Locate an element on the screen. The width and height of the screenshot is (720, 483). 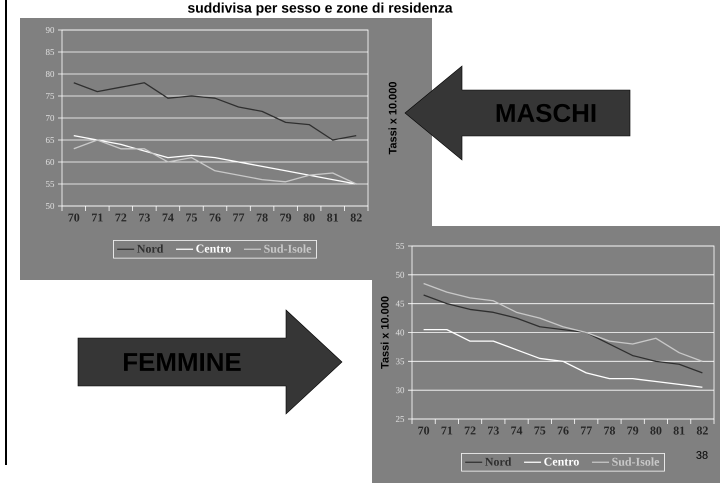
y-tick-label: 80 is located at coordinates (50, 74).